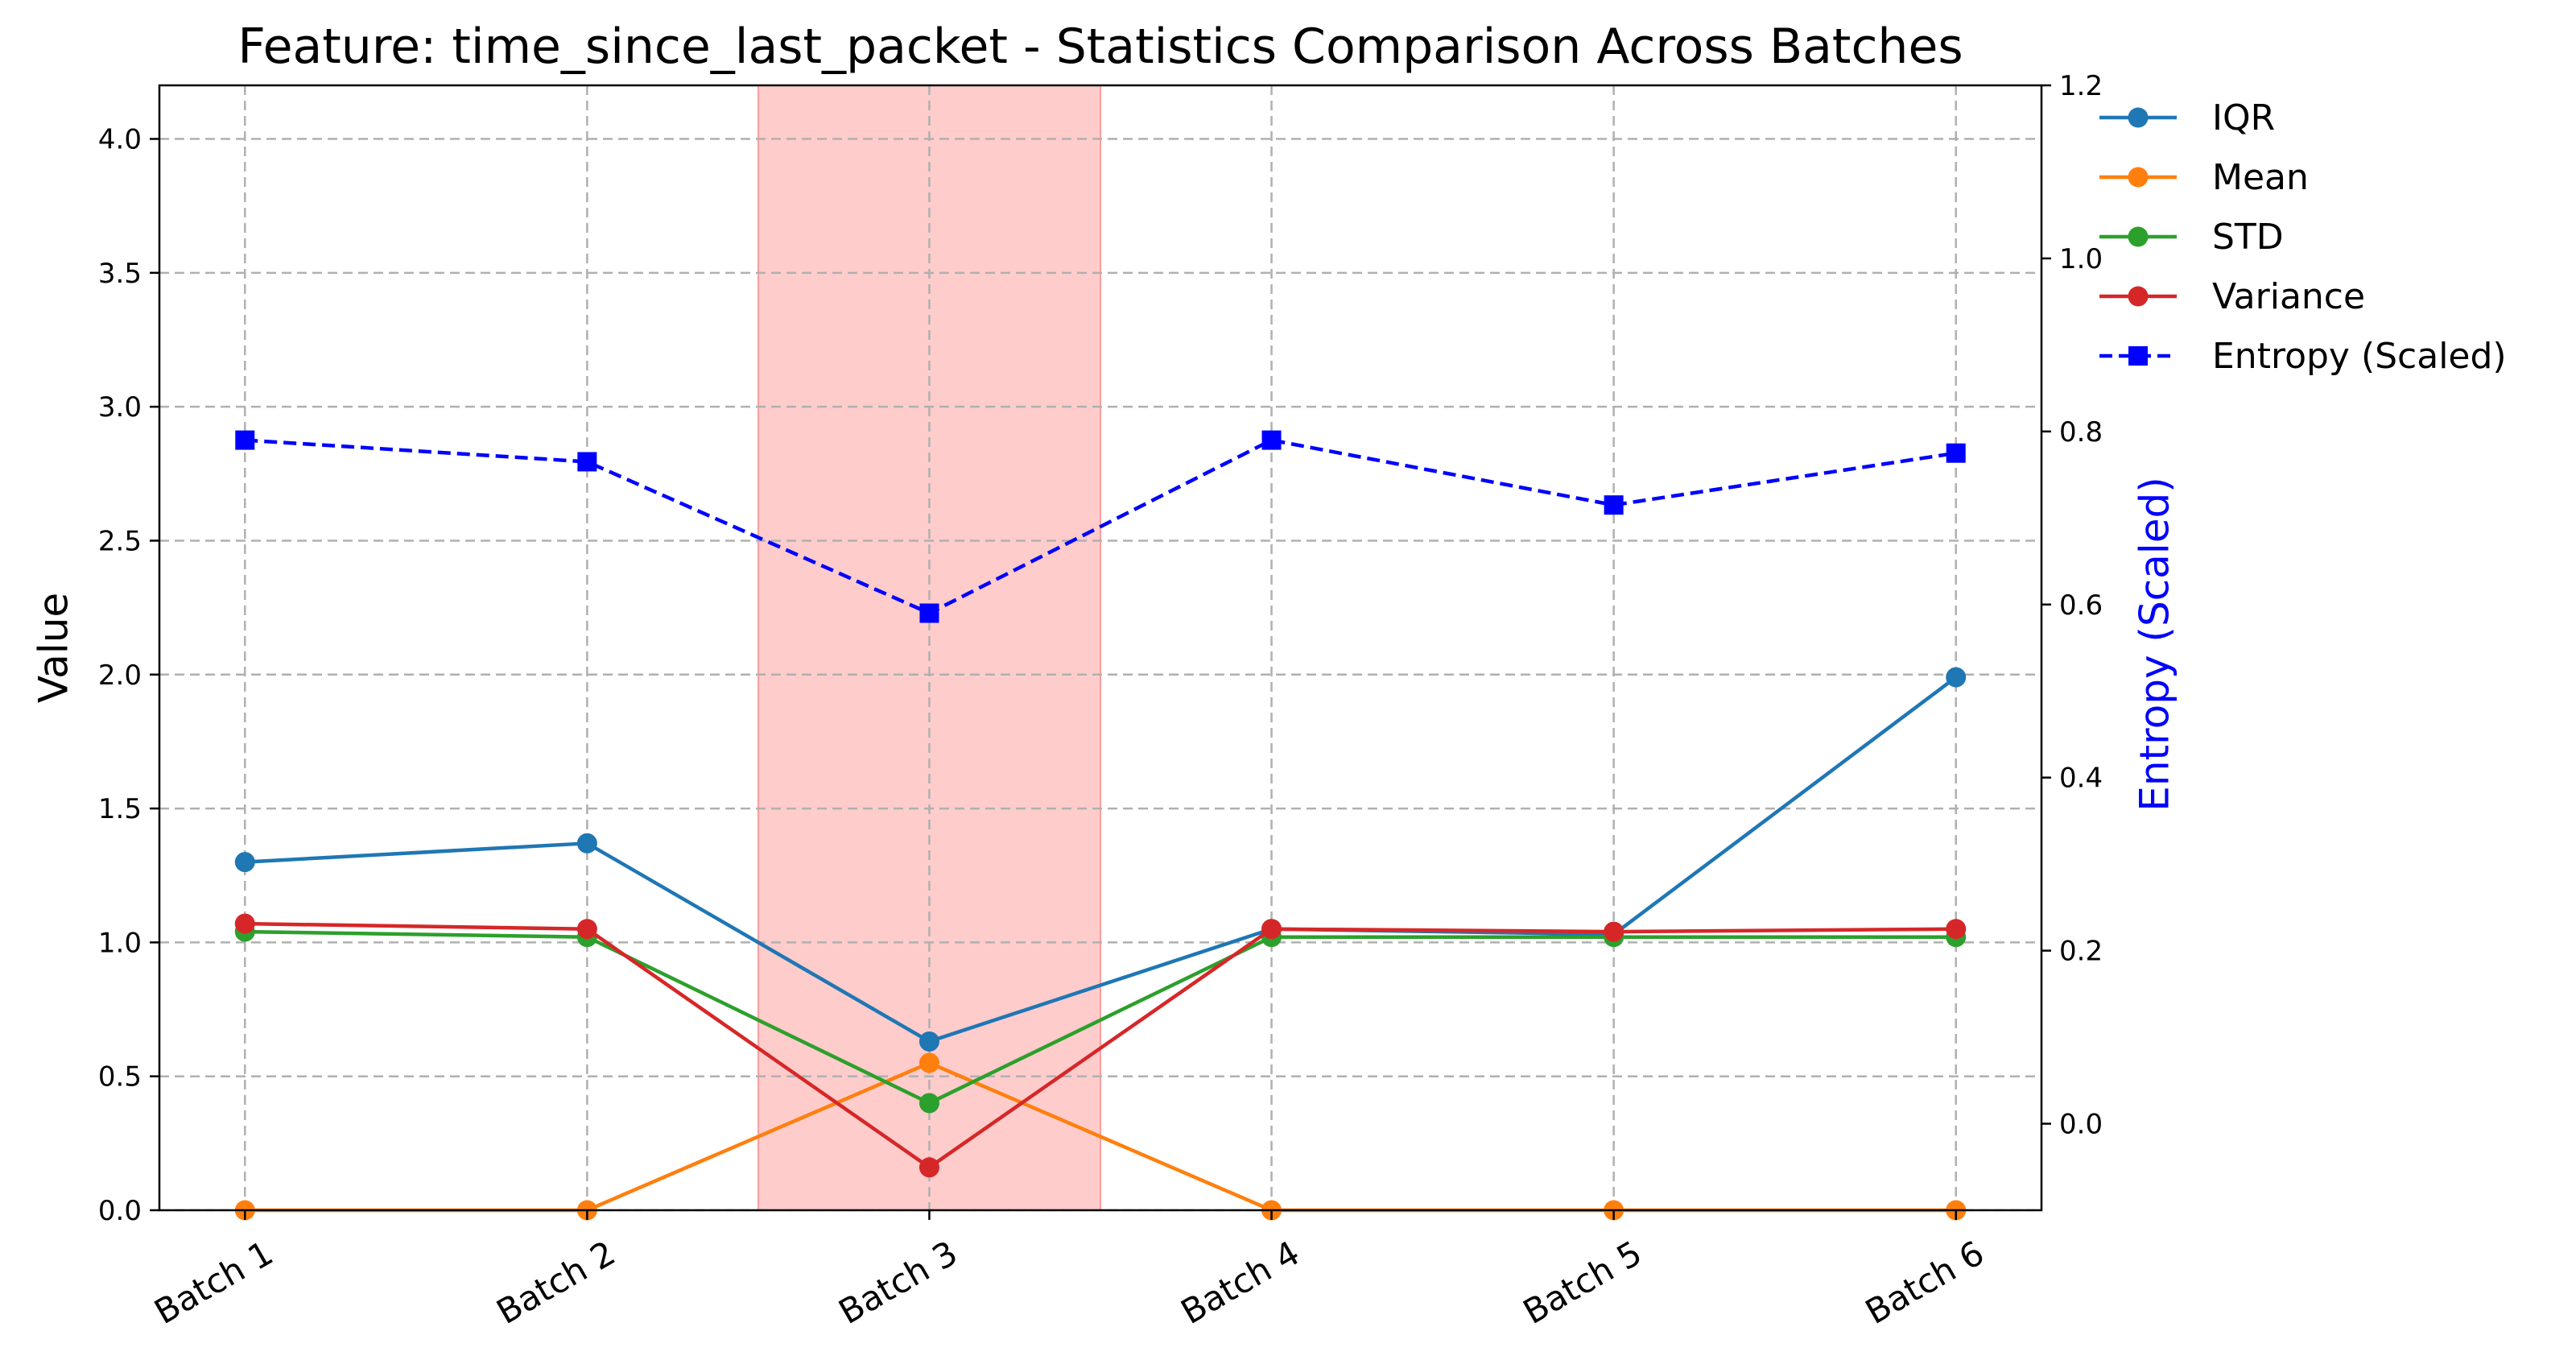 This screenshot has height=1360, width=2576. Describe the element at coordinates (2187, 117) in the screenshot. I see `legend-item: IQR` at that location.